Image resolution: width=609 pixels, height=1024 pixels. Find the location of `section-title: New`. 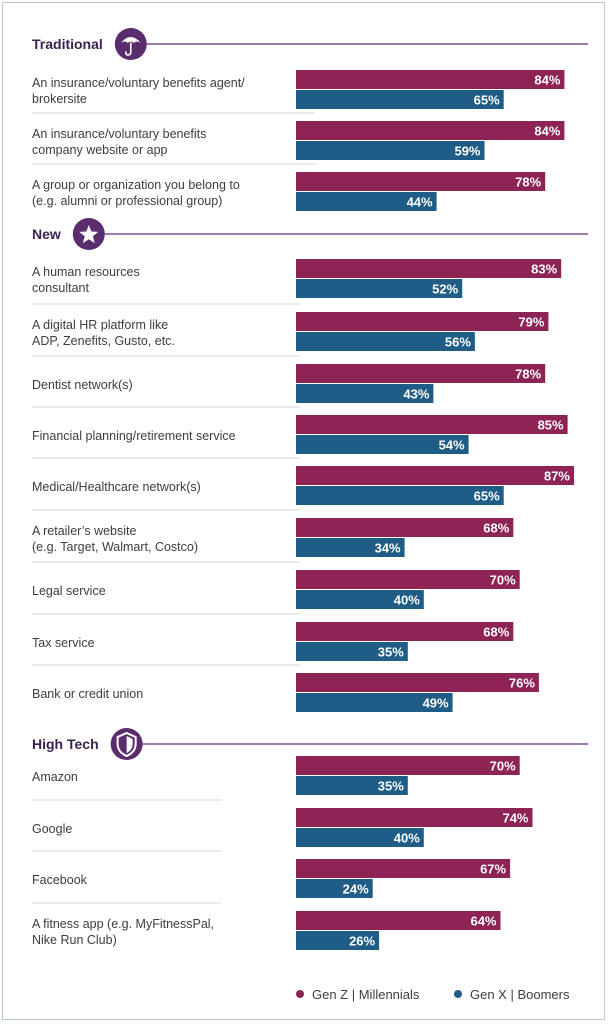

section-title: New is located at coordinates (46, 234).